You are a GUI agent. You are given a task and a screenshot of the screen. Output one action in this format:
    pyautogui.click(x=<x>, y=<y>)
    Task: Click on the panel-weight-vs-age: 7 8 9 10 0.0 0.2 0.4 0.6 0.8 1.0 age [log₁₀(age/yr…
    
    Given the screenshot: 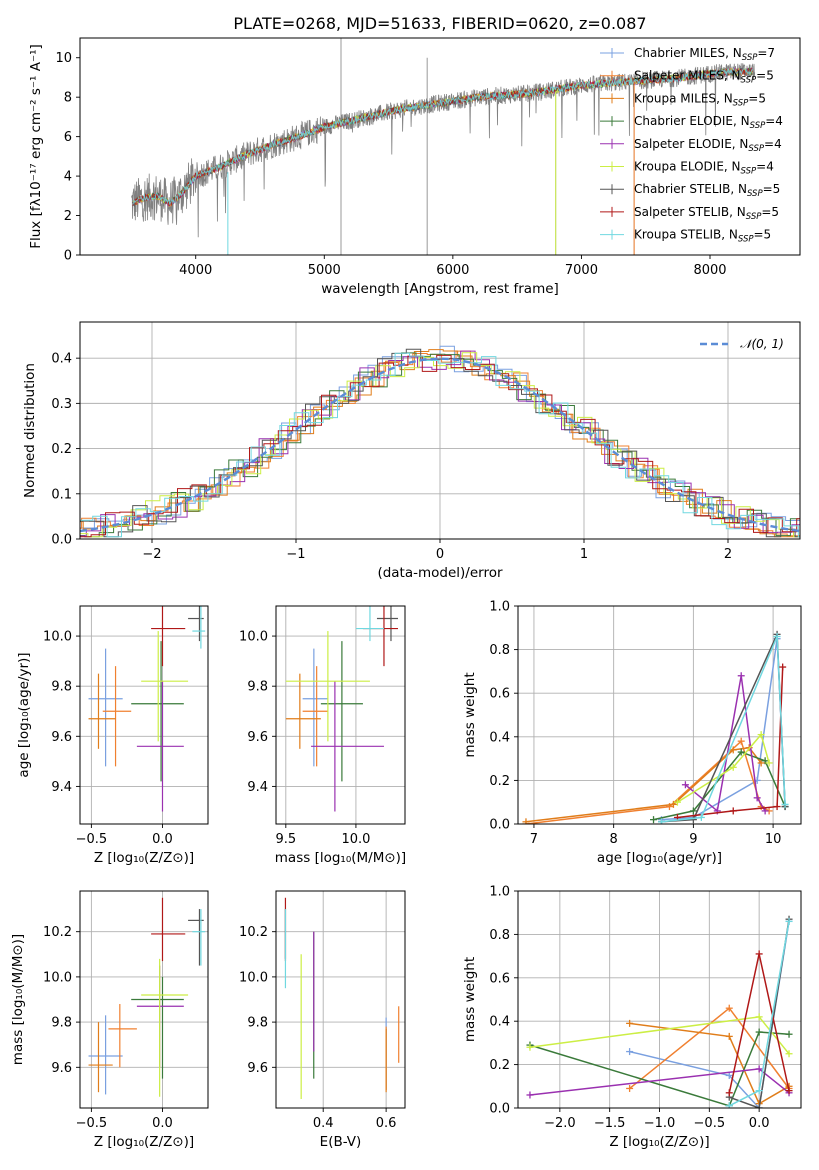 What is the action you would take?
    pyautogui.click(x=632, y=733)
    